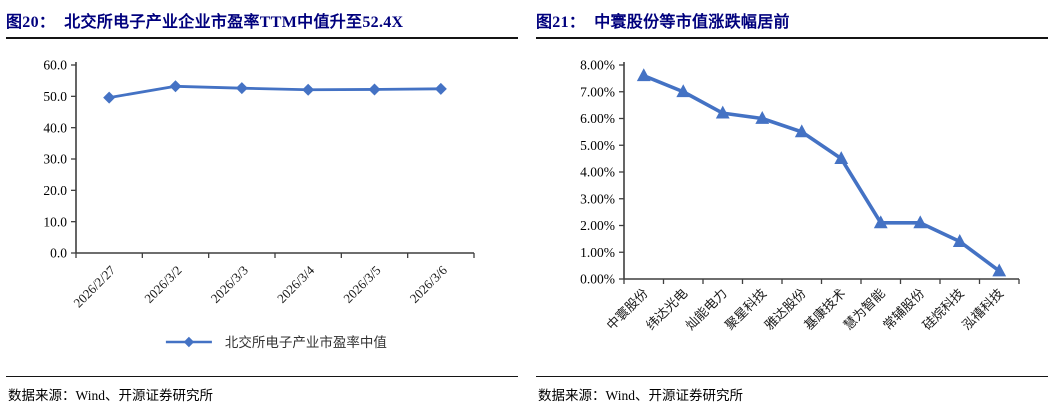  I want to click on x-category-label: 纬达光电, so click(666, 309).